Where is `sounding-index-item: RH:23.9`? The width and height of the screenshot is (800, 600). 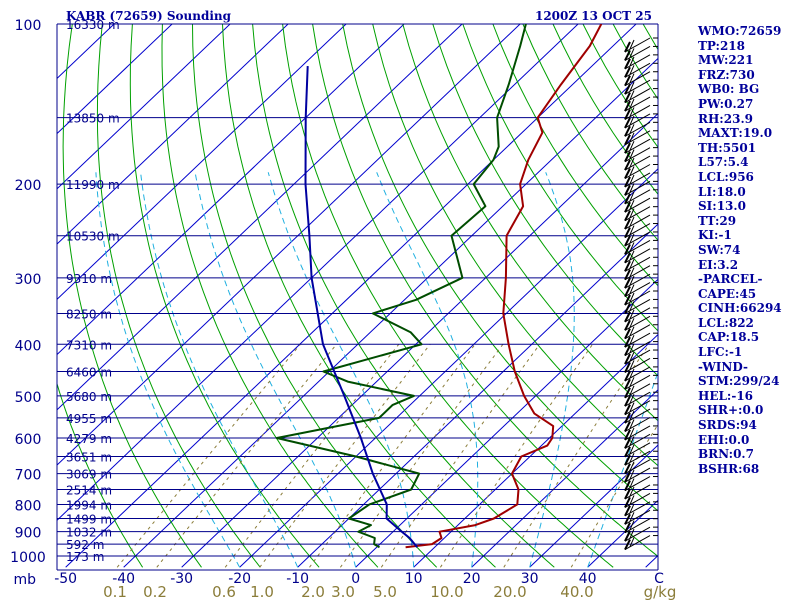
sounding-index-item: RH:23.9 is located at coordinates (725, 118).